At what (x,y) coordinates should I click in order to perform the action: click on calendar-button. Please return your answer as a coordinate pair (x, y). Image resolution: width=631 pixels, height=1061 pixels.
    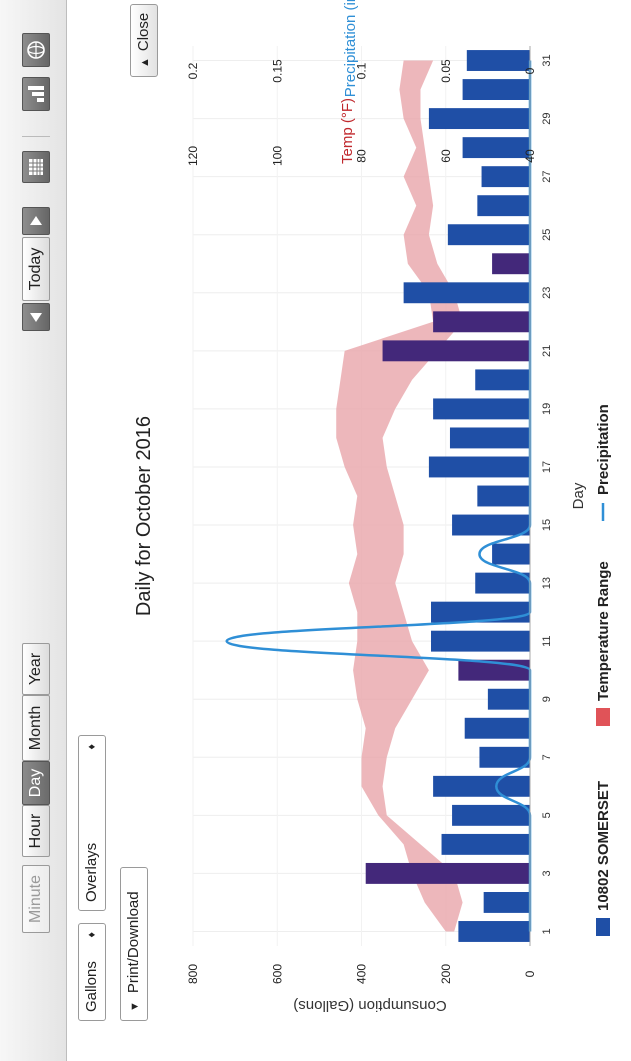
    Looking at the image, I should click on (36, 167).